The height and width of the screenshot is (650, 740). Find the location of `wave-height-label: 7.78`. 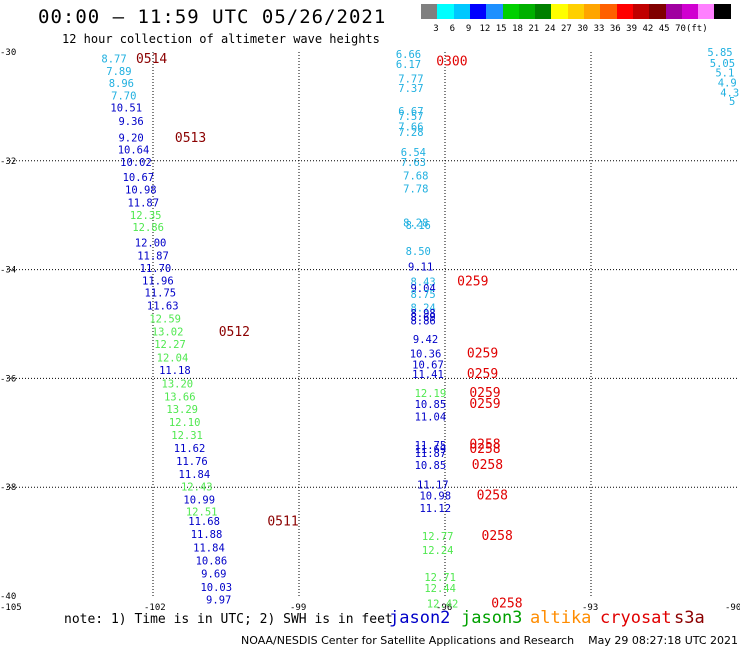

wave-height-label: 7.78 is located at coordinates (415, 190).